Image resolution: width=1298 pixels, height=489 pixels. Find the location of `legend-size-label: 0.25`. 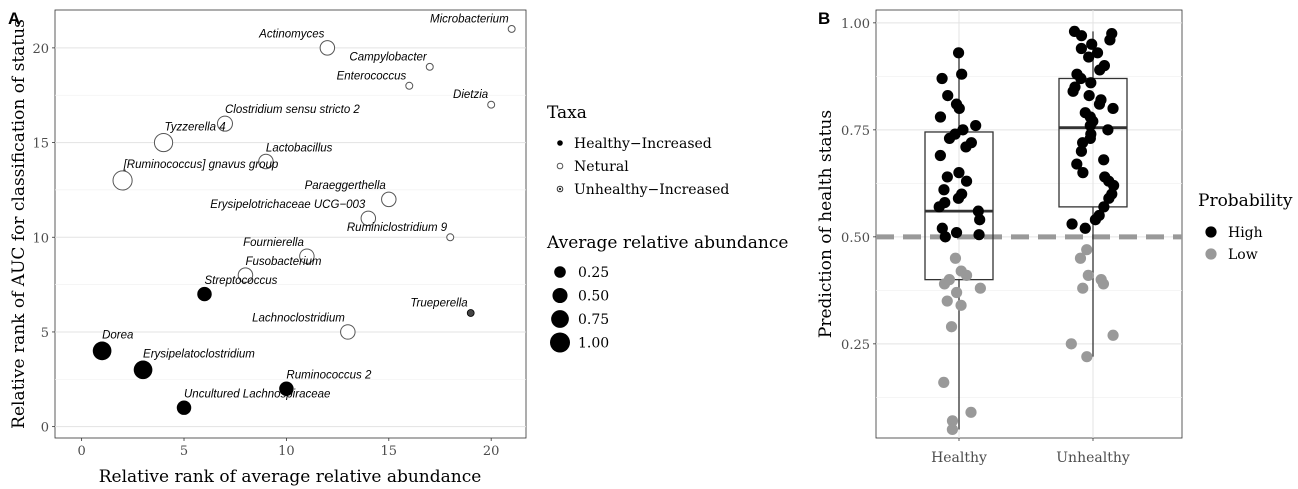

legend-size-label: 0.25 is located at coordinates (593, 273).